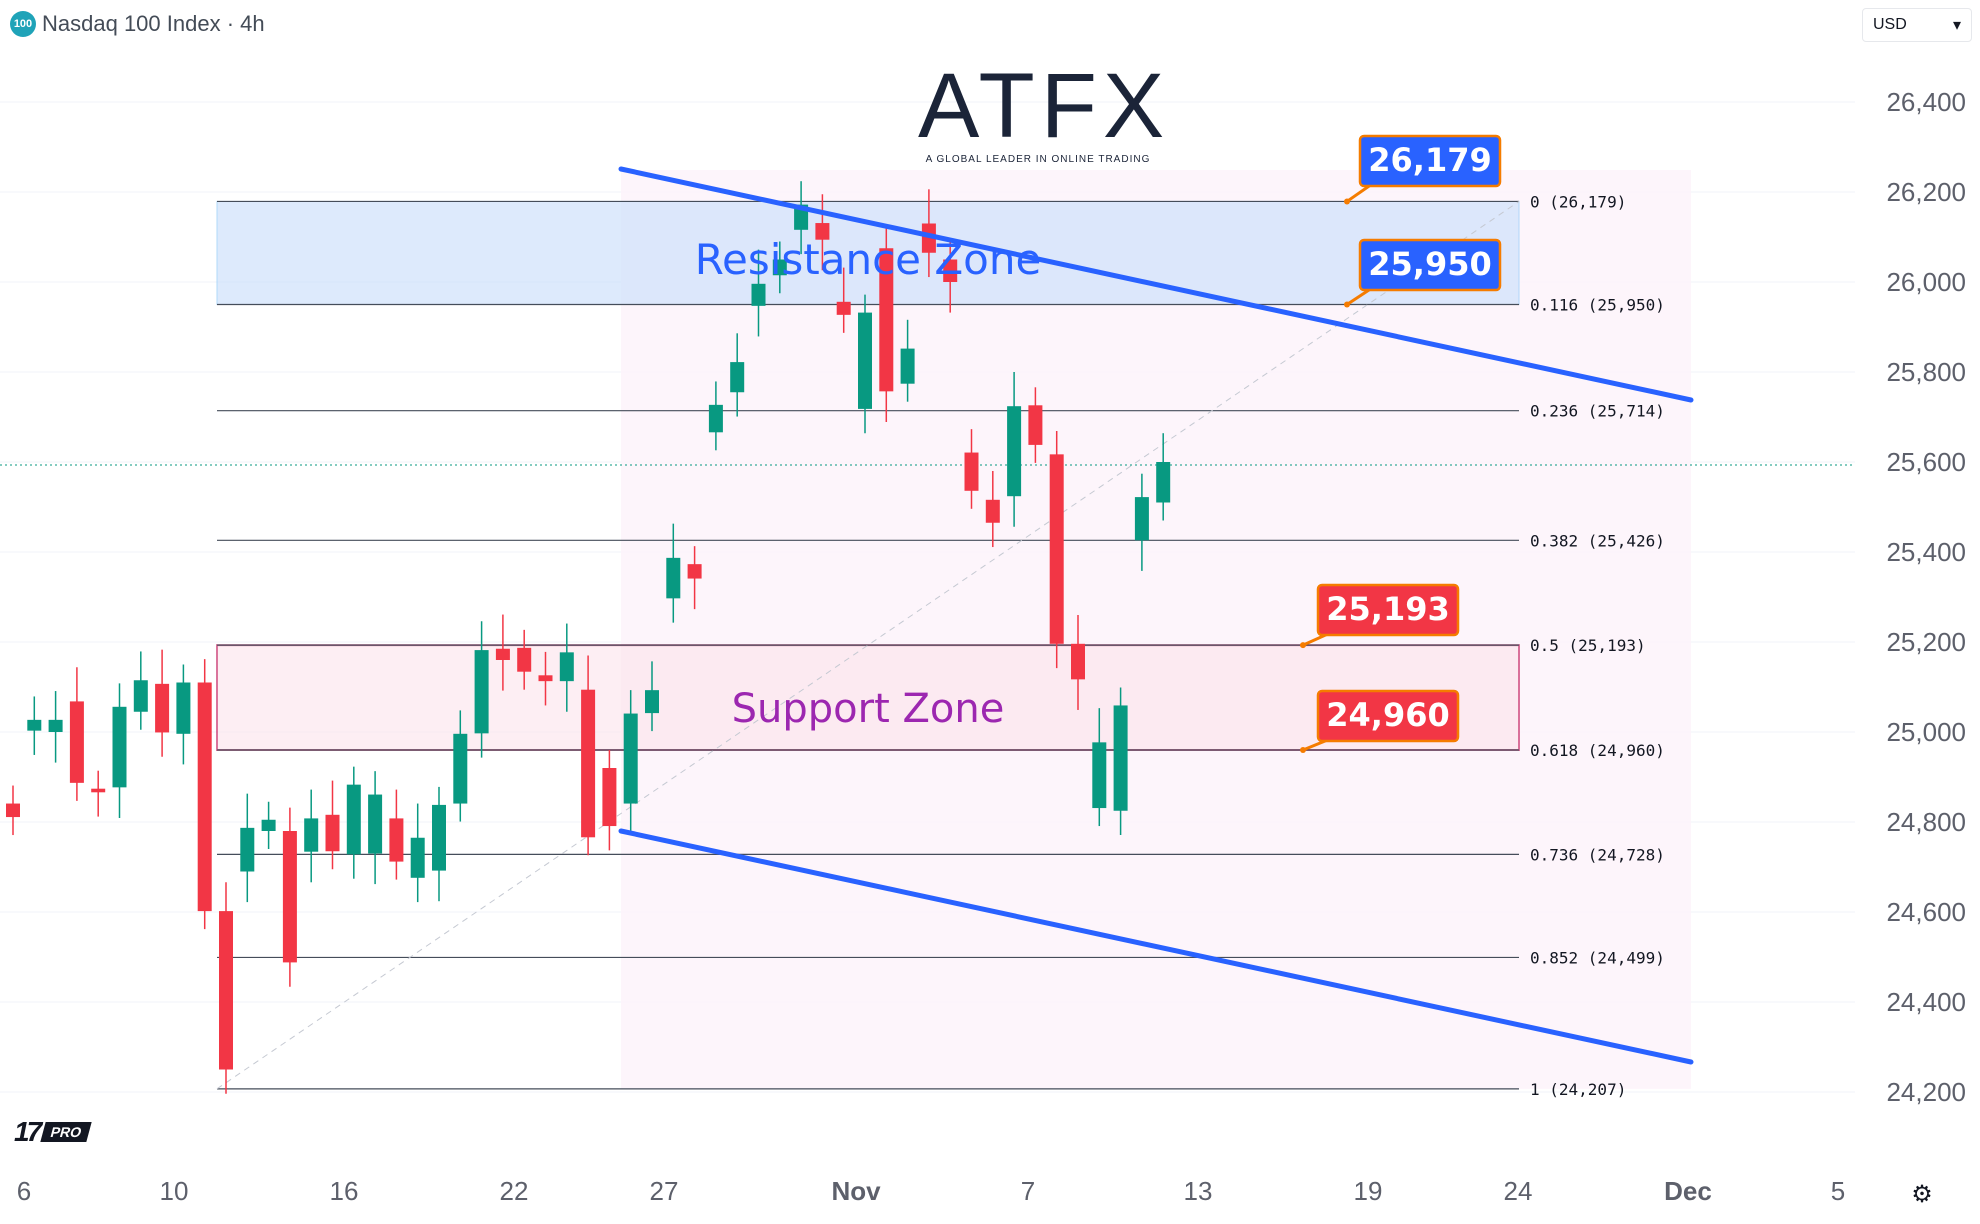  What do you see at coordinates (1926, 372) in the screenshot?
I see `y-tick-label: 25,800` at bounding box center [1926, 372].